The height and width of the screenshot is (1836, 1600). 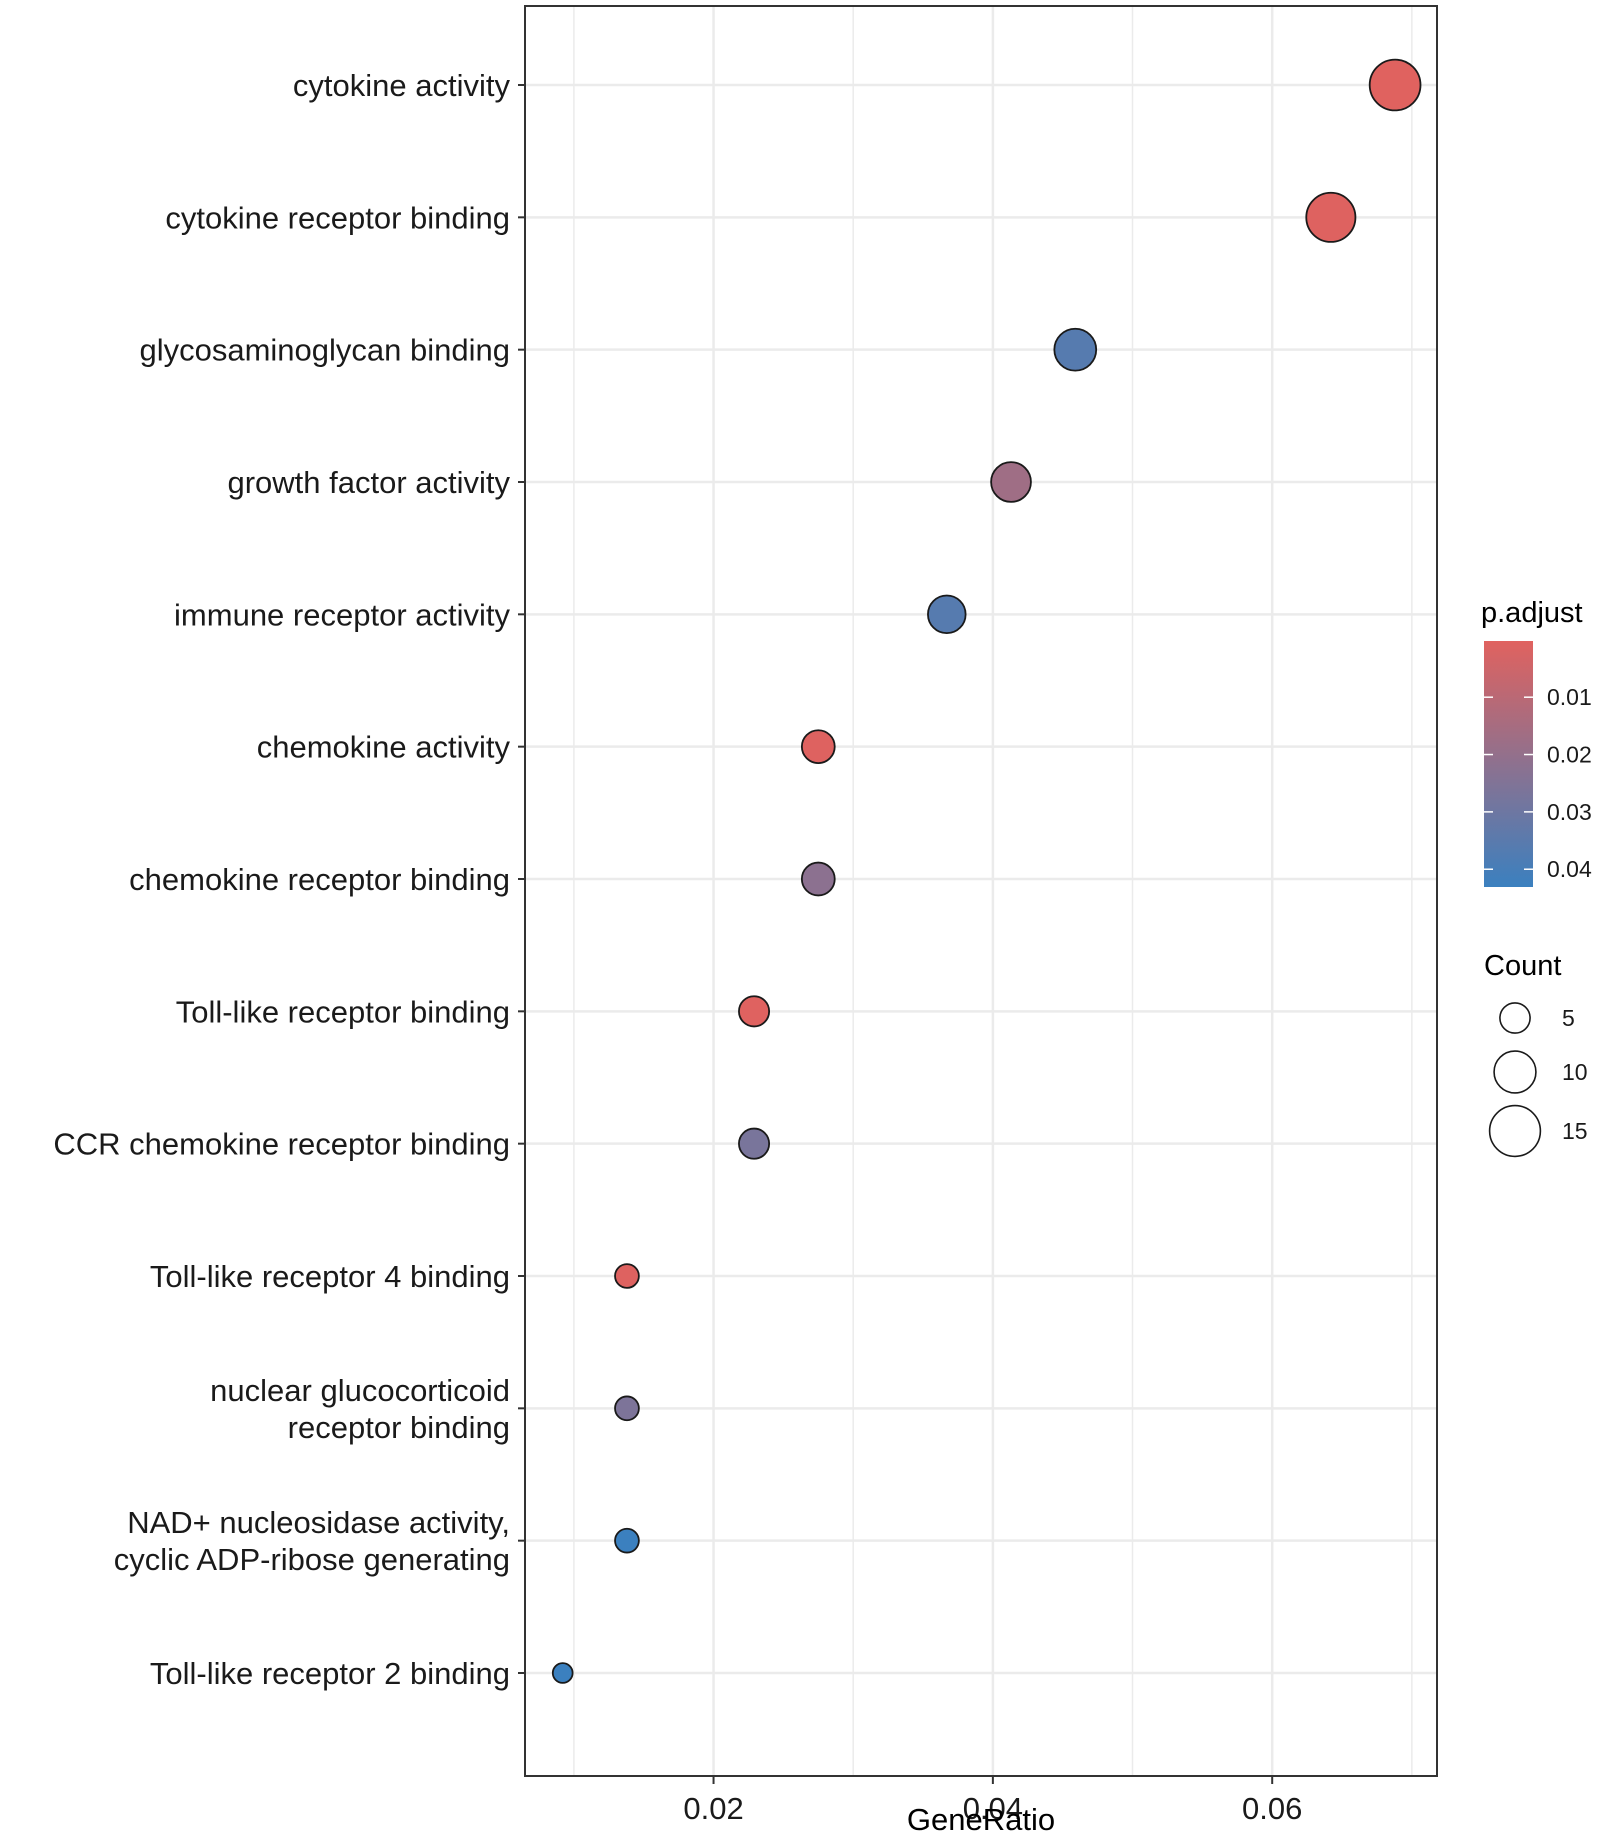 I want to click on x-tick-label: 0.02, so click(x=713, y=1808).